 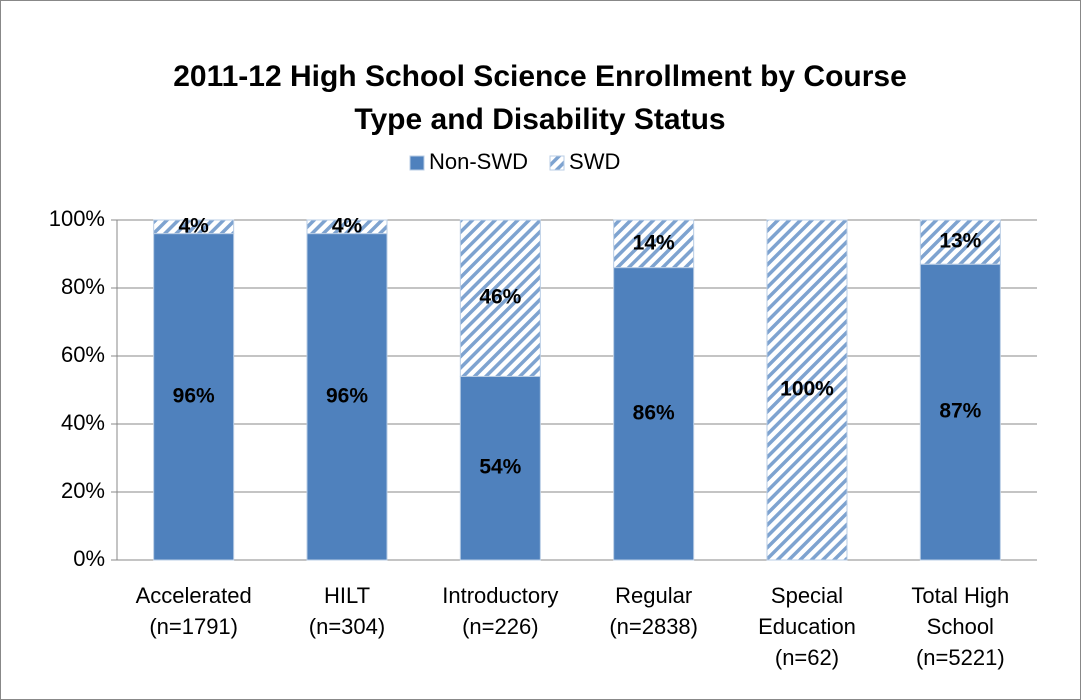 What do you see at coordinates (89, 558) in the screenshot?
I see `y-tick-label: 0%` at bounding box center [89, 558].